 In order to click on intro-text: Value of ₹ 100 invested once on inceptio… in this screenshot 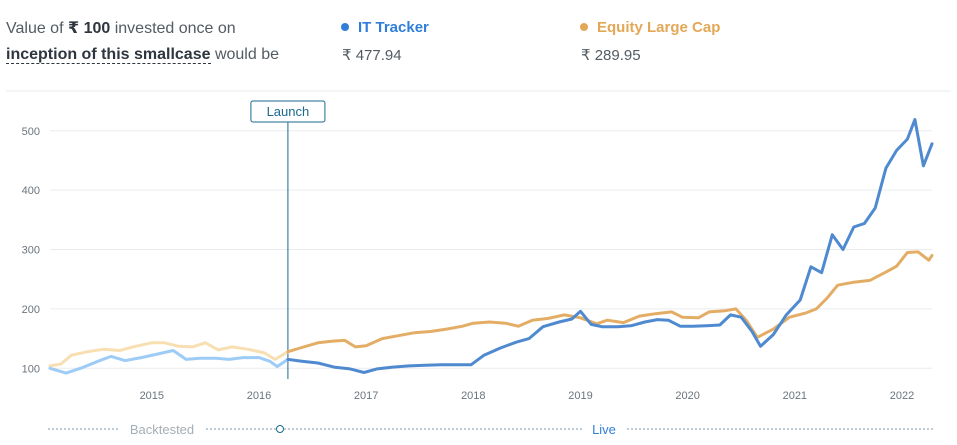, I will do `click(142, 42)`.